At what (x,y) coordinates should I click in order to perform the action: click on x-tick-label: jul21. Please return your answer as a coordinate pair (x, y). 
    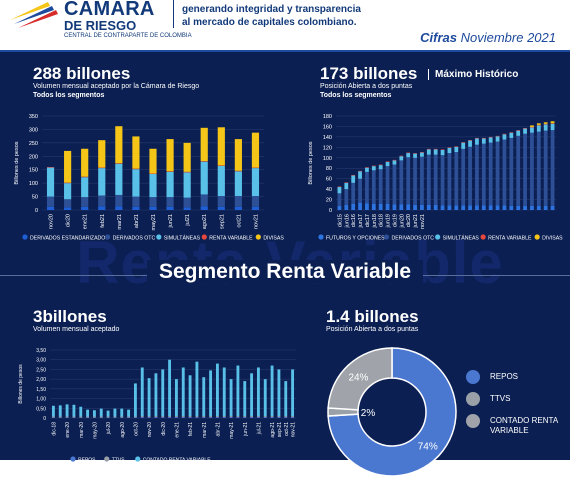
    Looking at the image, I should click on (188, 220).